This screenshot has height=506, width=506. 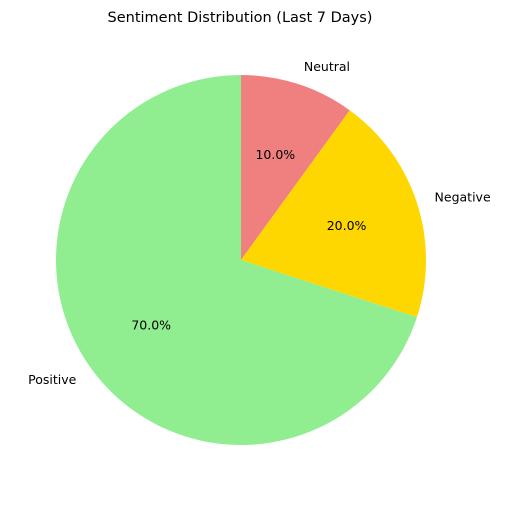 What do you see at coordinates (463, 197) in the screenshot?
I see `slice-label-negative: Negative` at bounding box center [463, 197].